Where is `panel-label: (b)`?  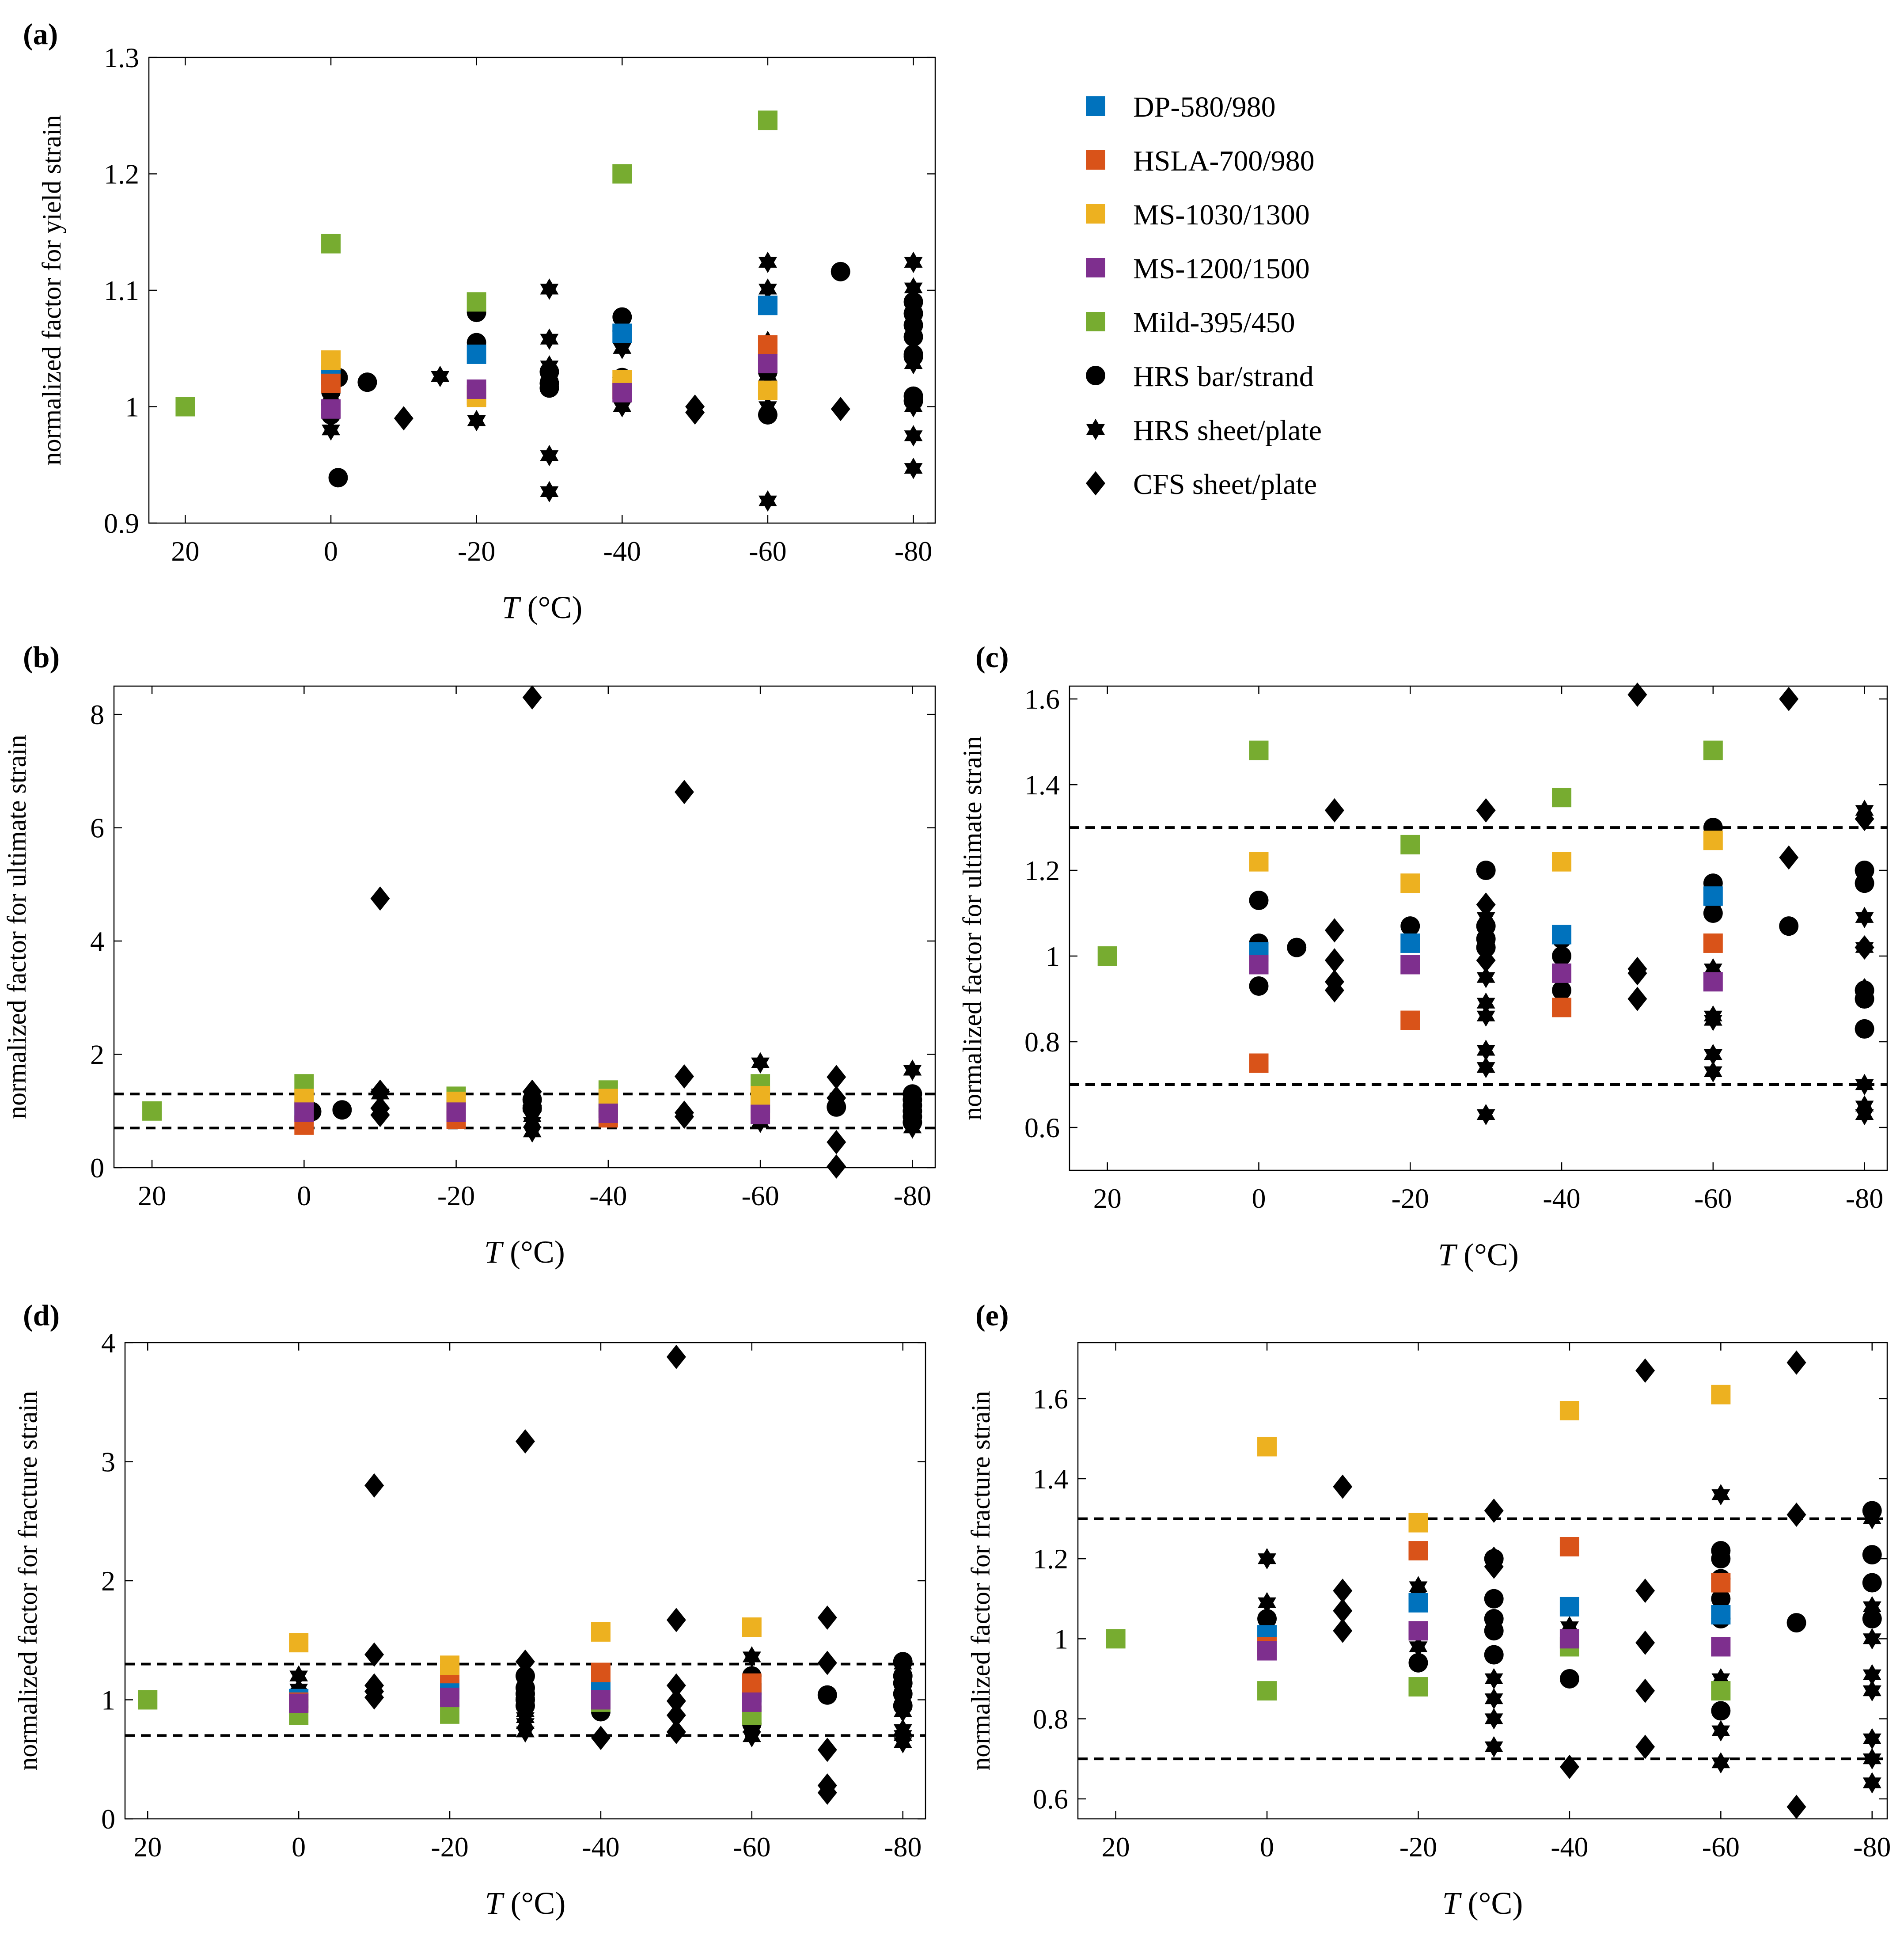 panel-label: (b) is located at coordinates (41, 657).